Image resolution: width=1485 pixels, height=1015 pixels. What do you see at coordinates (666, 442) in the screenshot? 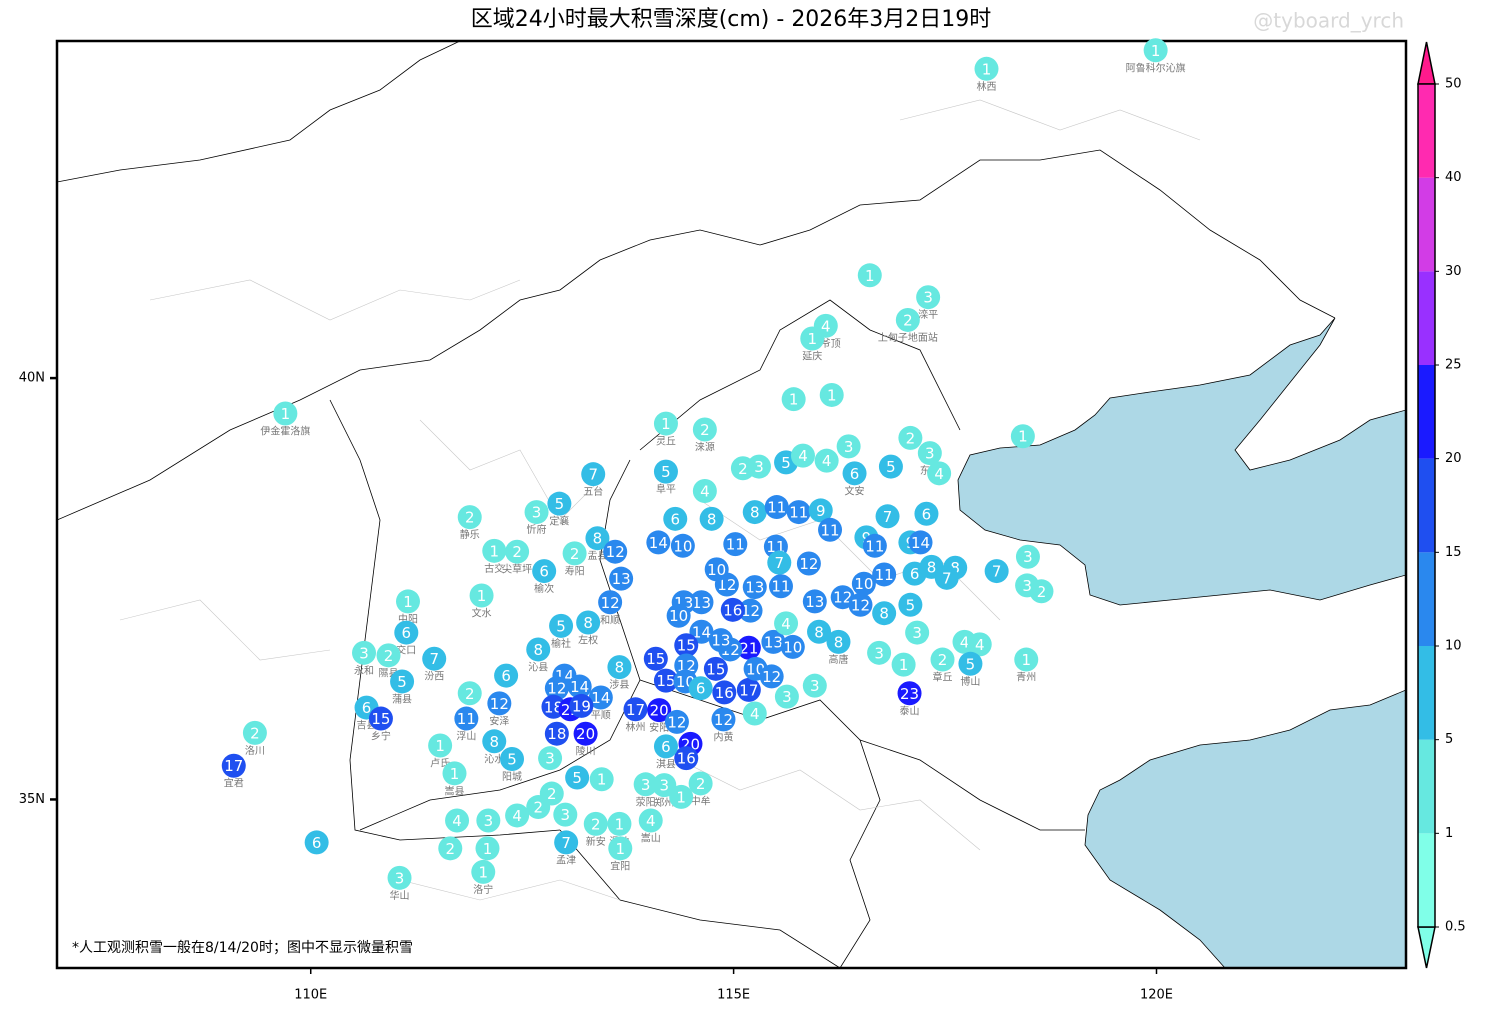
I see `station-name: 灵丘` at bounding box center [666, 442].